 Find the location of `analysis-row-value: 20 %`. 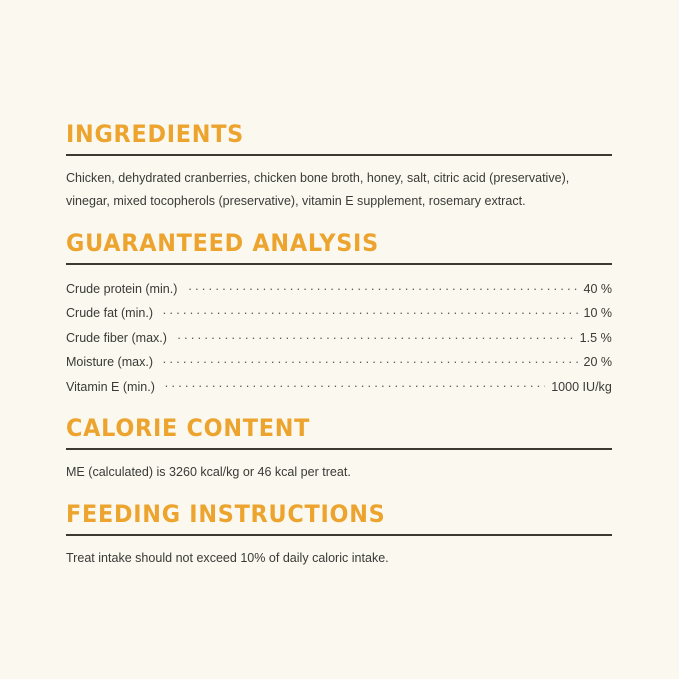

analysis-row-value: 20 % is located at coordinates (597, 362).